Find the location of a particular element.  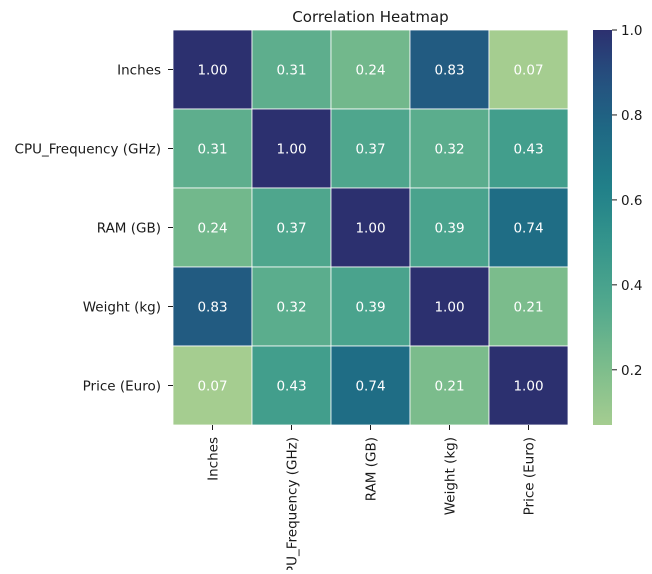

y-tick-label: RAM (GB) is located at coordinates (129, 229).